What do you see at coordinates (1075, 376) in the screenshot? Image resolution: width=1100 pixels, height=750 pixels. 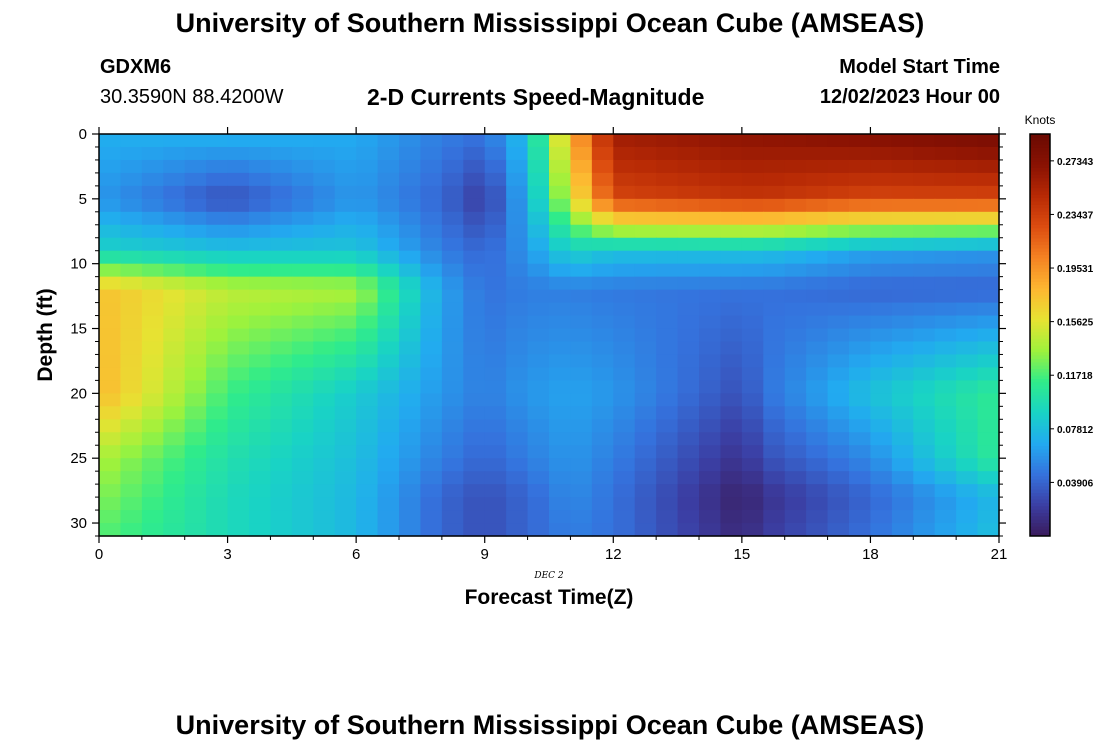 I see `colorbar-tick-label: 0.11718` at bounding box center [1075, 376].